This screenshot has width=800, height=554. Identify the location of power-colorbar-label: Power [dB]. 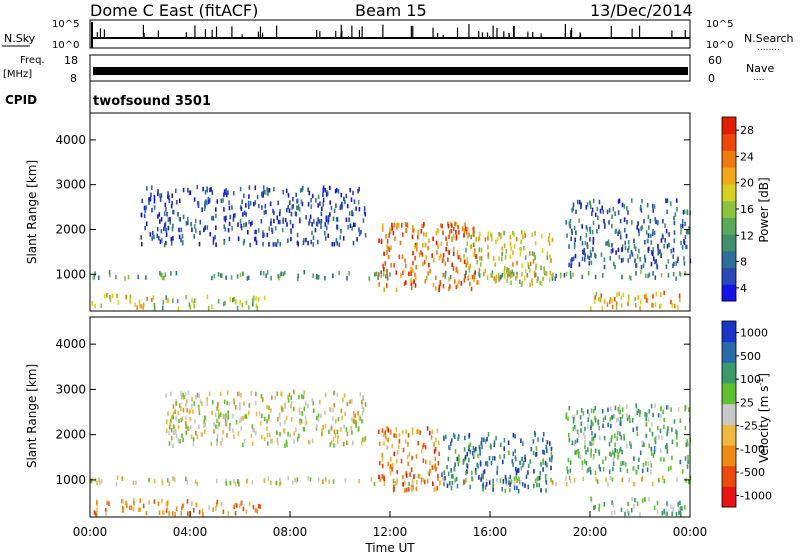
(764, 209).